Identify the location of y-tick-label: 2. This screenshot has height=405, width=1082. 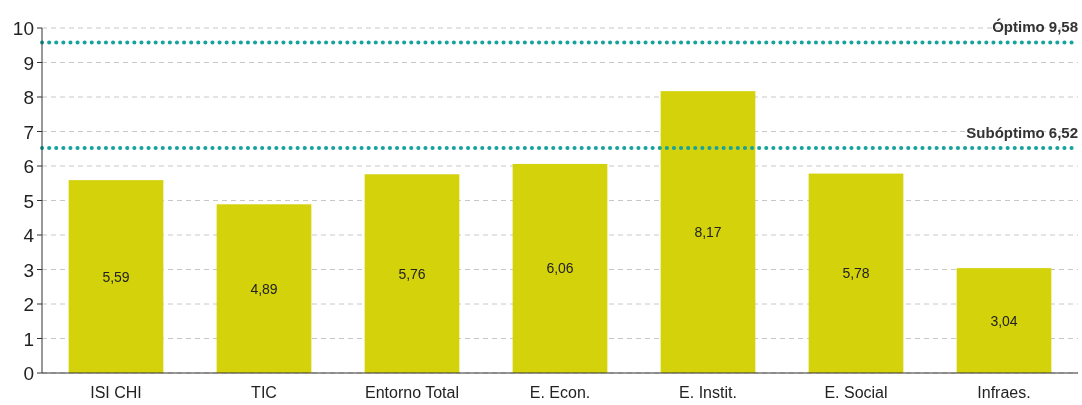
(28, 304).